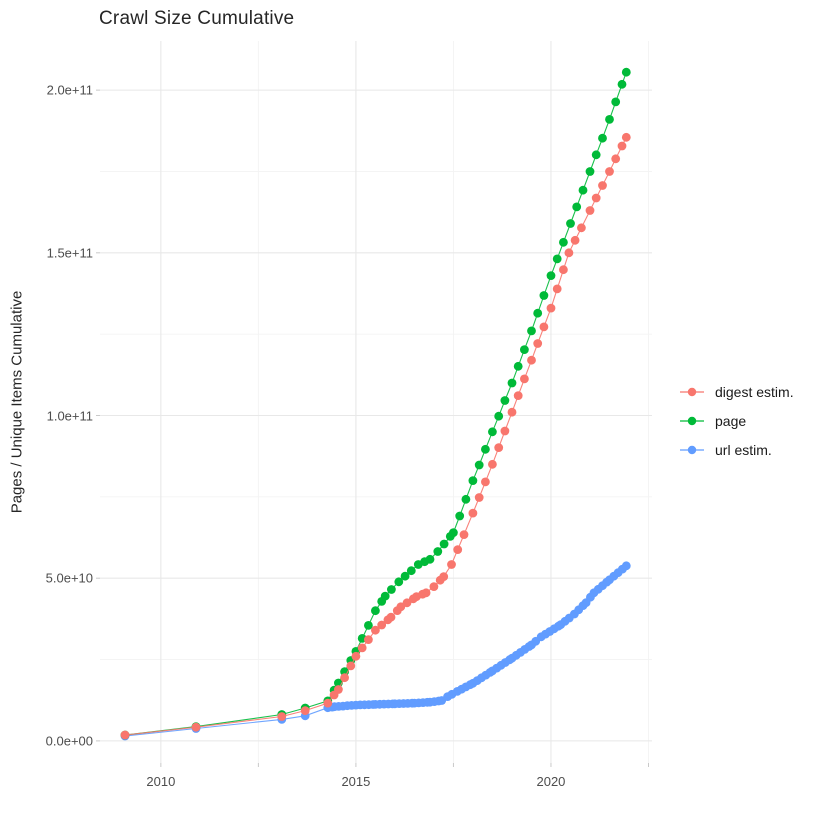  I want to click on y-tick-label: 5.0e+10, so click(69, 578).